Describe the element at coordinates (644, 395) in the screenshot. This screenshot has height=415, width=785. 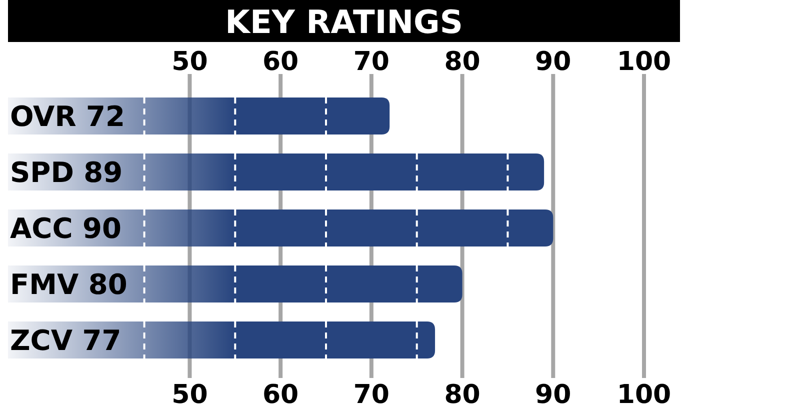
I see `x-tick-label: 100` at that location.